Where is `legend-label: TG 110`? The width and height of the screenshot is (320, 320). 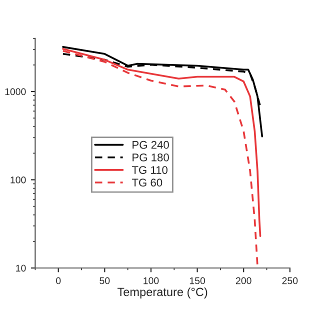
legend-label: TG 110 is located at coordinates (150, 170).